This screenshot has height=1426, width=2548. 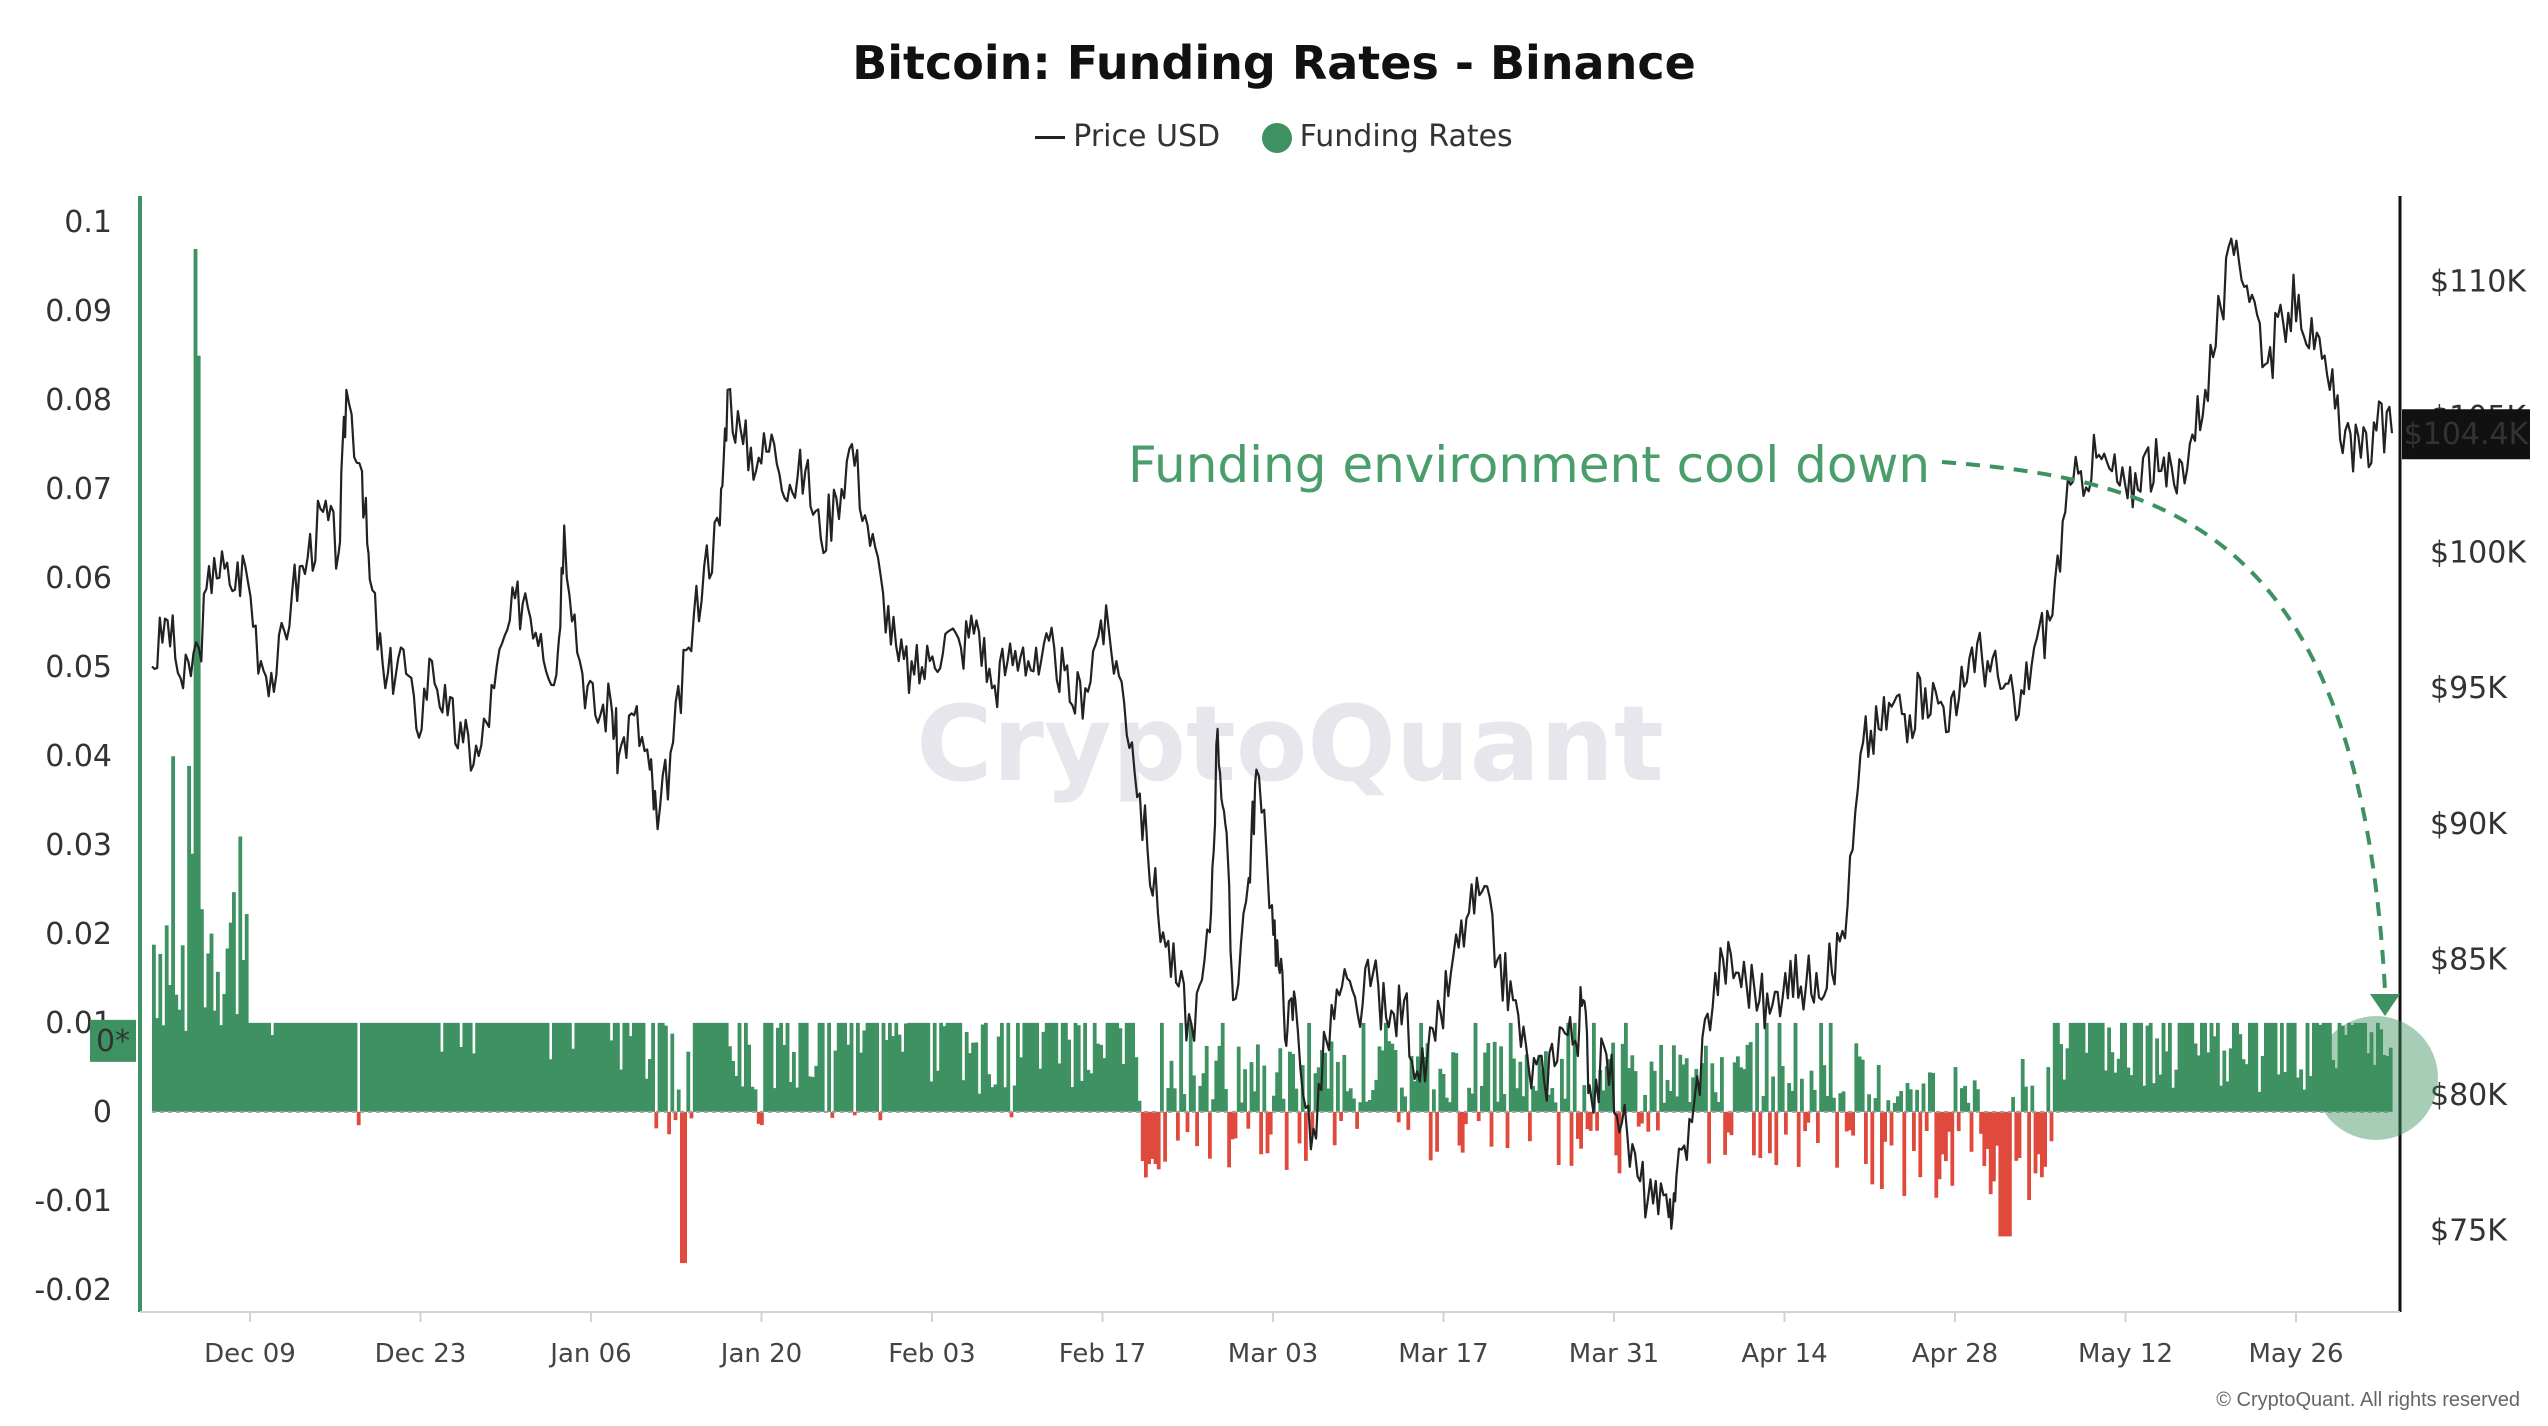 What do you see at coordinates (1443, 1354) in the screenshot?
I see `x-tick-label: Mar 17` at bounding box center [1443, 1354].